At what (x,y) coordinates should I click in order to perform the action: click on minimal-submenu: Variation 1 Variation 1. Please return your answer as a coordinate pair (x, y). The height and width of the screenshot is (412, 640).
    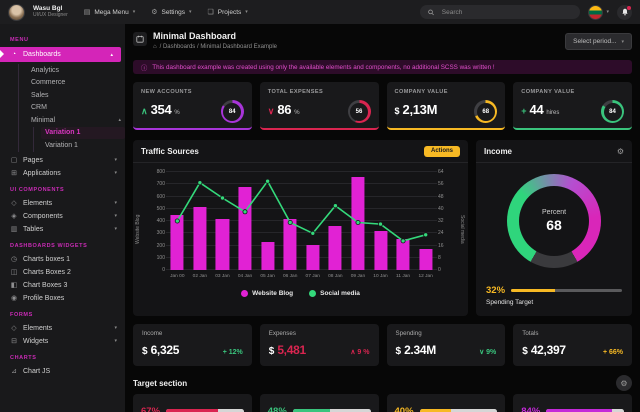
    Looking at the image, I should click on (79, 139).